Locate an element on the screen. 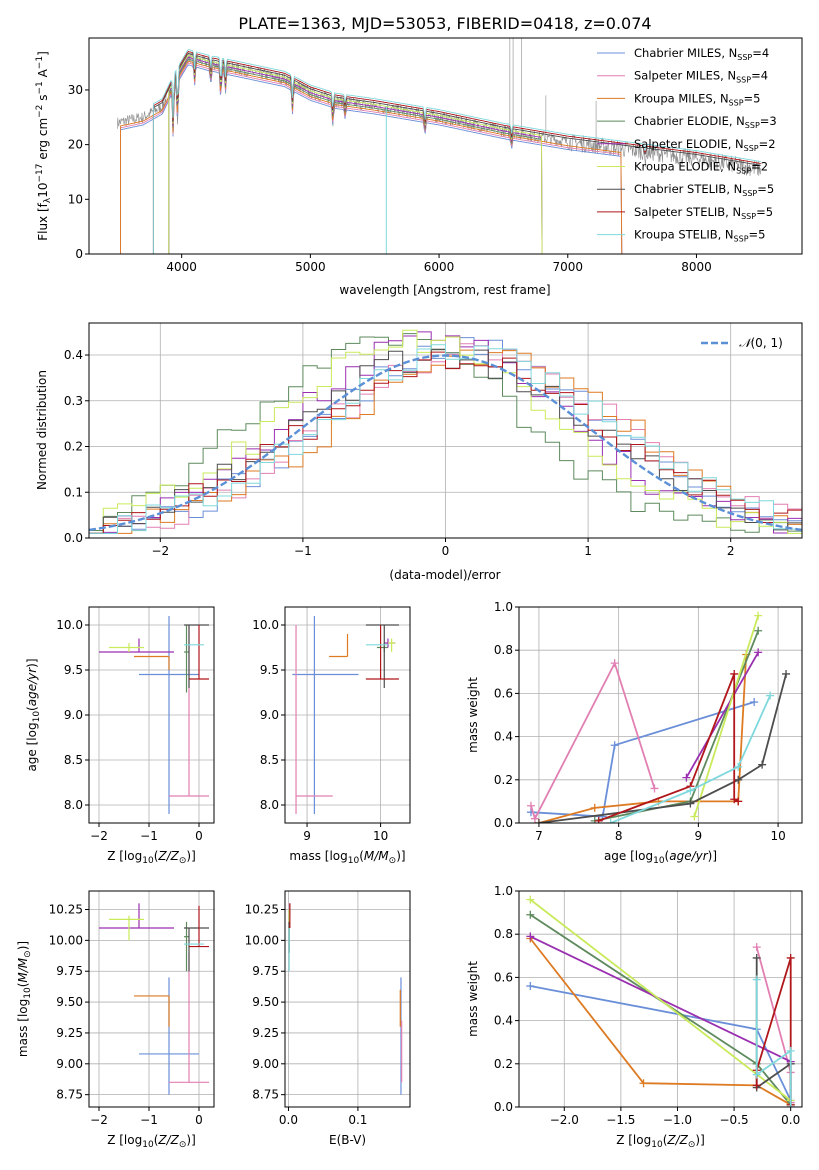 The image size is (819, 1170). y-tick-label: 0.6 is located at coordinates (503, 693).